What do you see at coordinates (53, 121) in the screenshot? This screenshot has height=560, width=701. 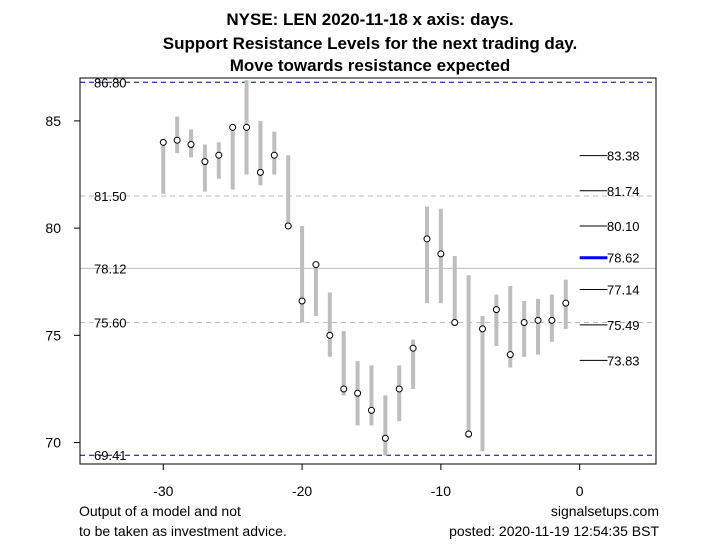 I see `y-tick-label-3: 85` at bounding box center [53, 121].